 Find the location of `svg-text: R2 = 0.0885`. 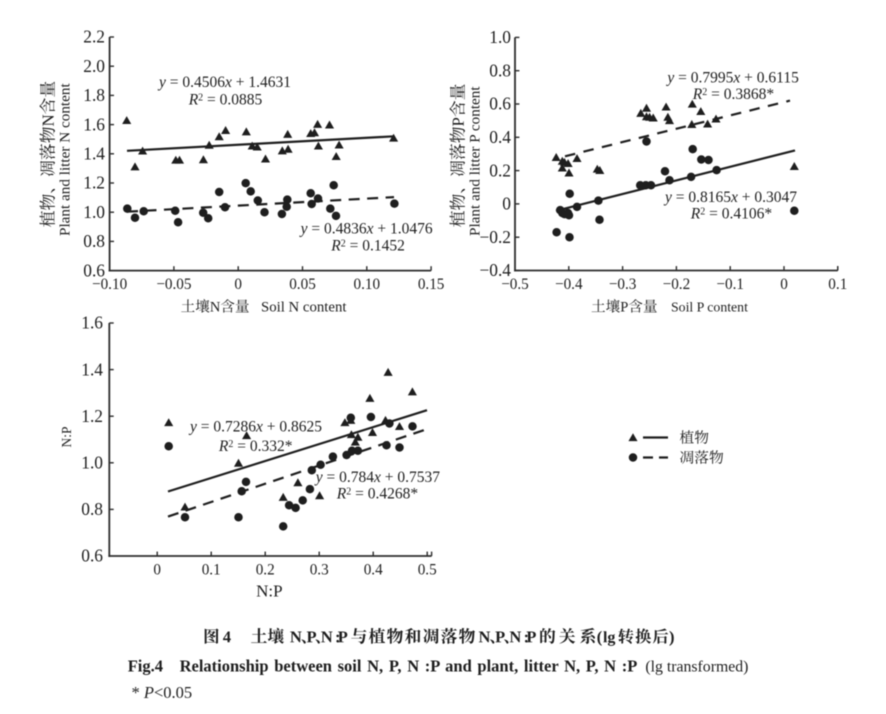

svg-text: R2 = 0.0885 is located at coordinates (225, 100).